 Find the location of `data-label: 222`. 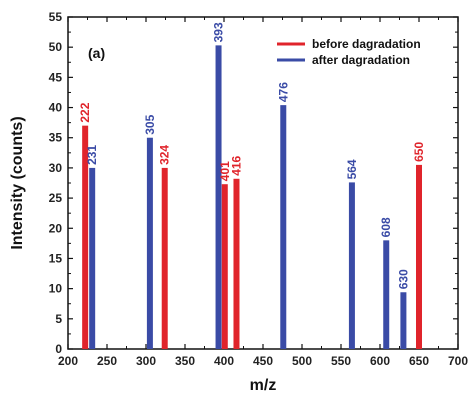

data-label: 222 is located at coordinates (85, 112).